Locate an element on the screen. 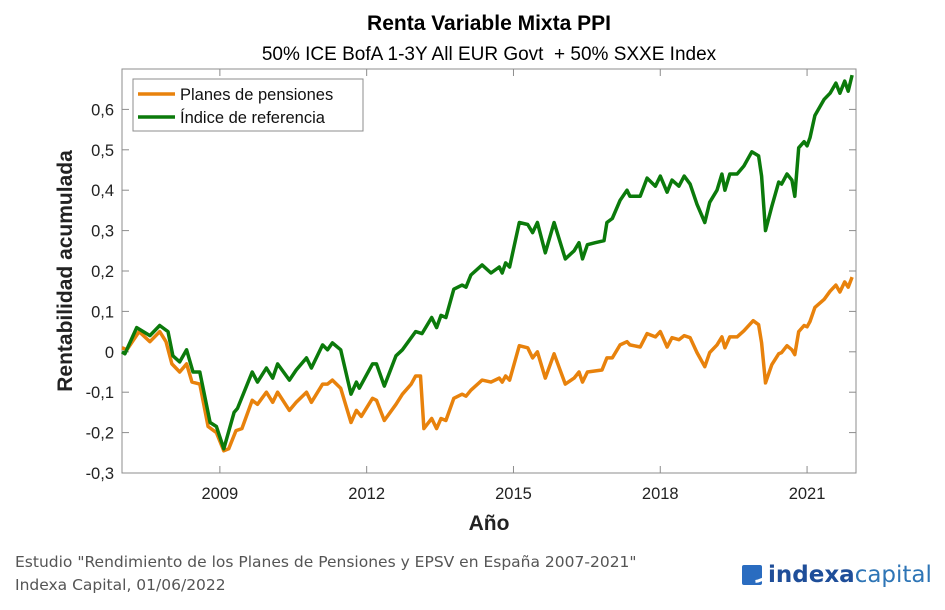 This screenshot has height=610, width=945. x-tick-label: 2015 is located at coordinates (513, 494).